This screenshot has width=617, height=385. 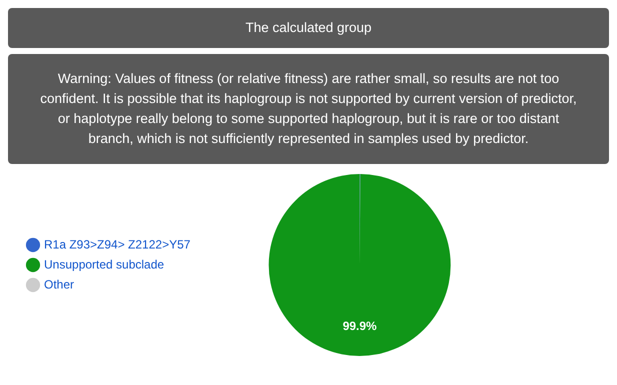 I want to click on legend-label: R1a Z93>Z94> Z2122>Y57, so click(x=117, y=244).